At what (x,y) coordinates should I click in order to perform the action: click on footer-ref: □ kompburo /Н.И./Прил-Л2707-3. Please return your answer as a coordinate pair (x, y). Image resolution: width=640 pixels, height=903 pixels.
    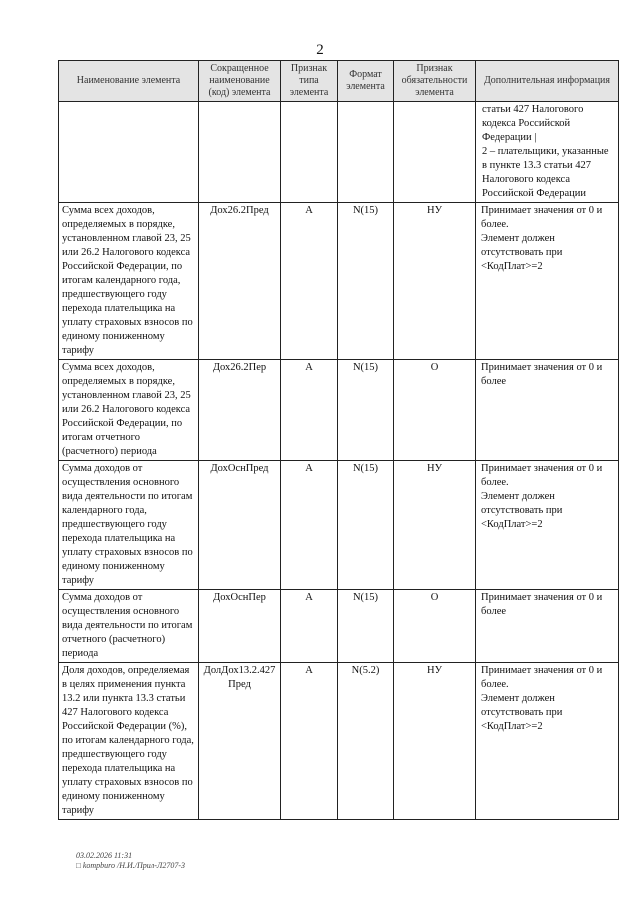
    Looking at the image, I should click on (130, 865).